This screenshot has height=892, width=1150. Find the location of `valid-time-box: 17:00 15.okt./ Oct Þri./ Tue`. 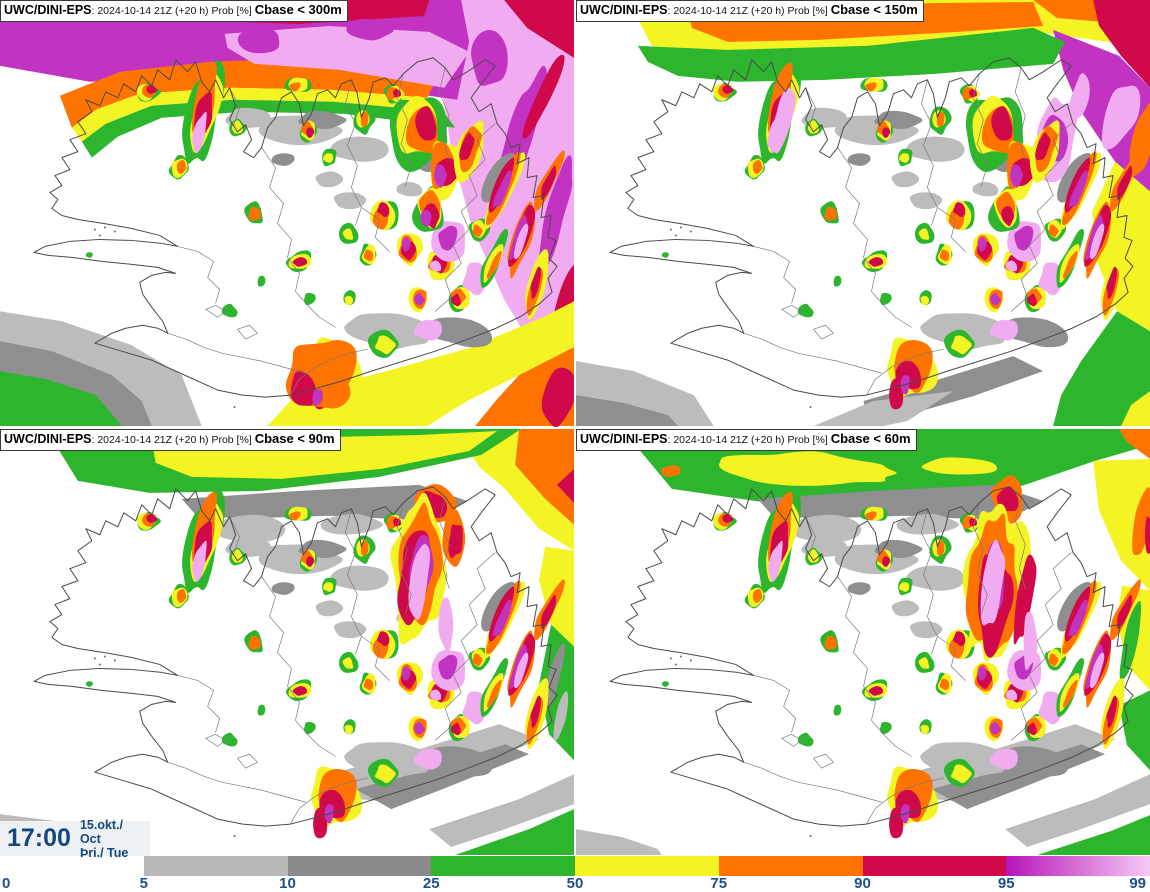

valid-time-box: 17:00 15.okt./ Oct Þri./ Tue is located at coordinates (75, 839).